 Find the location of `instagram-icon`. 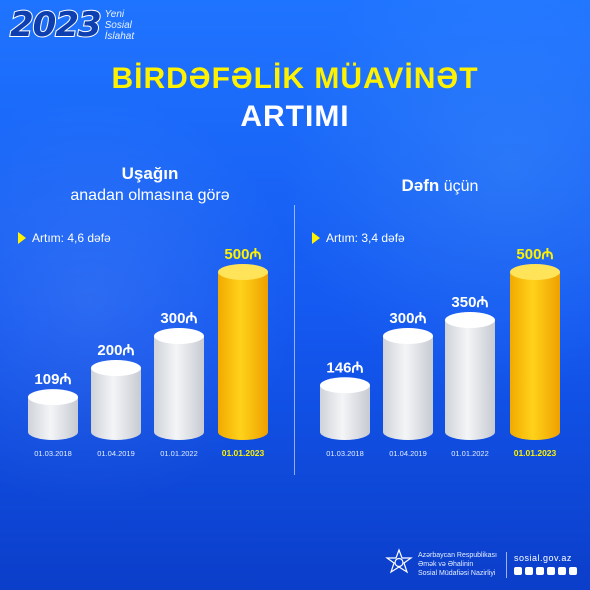

instagram-icon is located at coordinates (529, 571).